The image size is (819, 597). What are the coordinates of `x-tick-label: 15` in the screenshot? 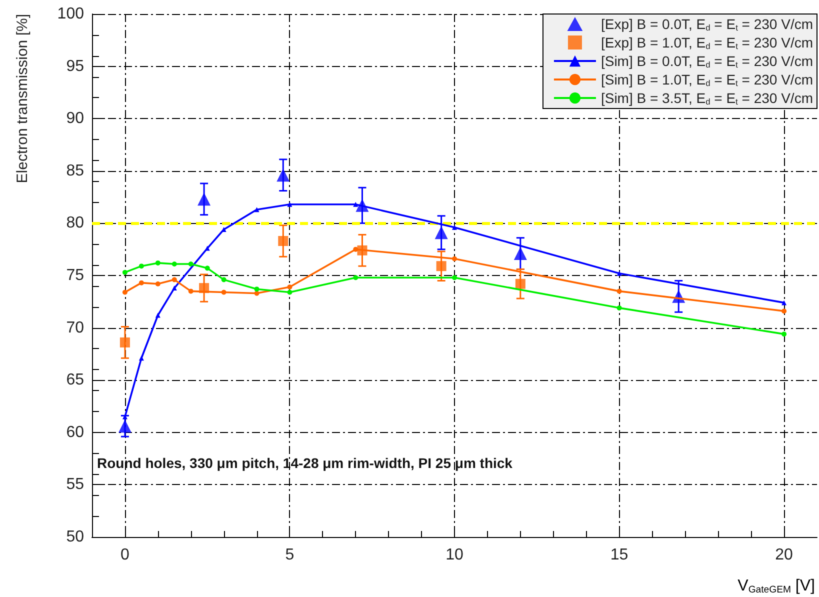 It's located at (619, 555).